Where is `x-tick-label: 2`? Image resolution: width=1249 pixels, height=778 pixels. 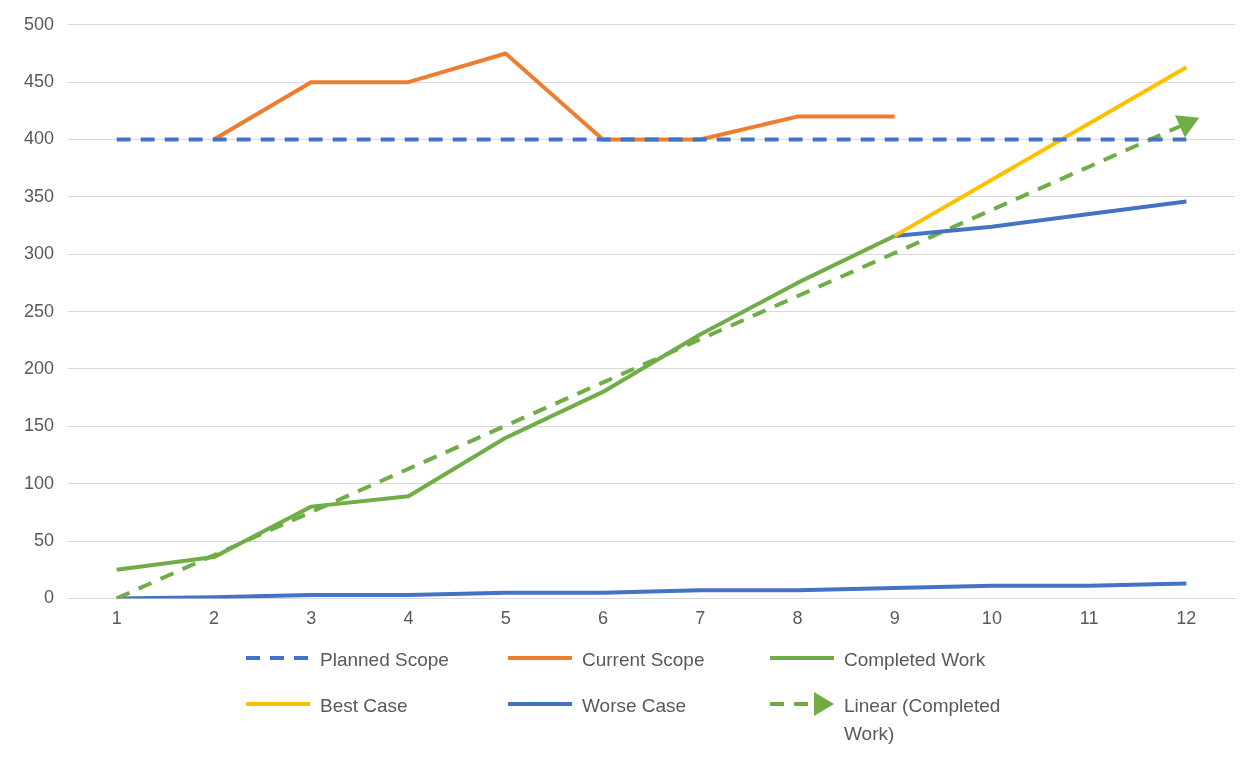 x-tick-label: 2 is located at coordinates (213, 618).